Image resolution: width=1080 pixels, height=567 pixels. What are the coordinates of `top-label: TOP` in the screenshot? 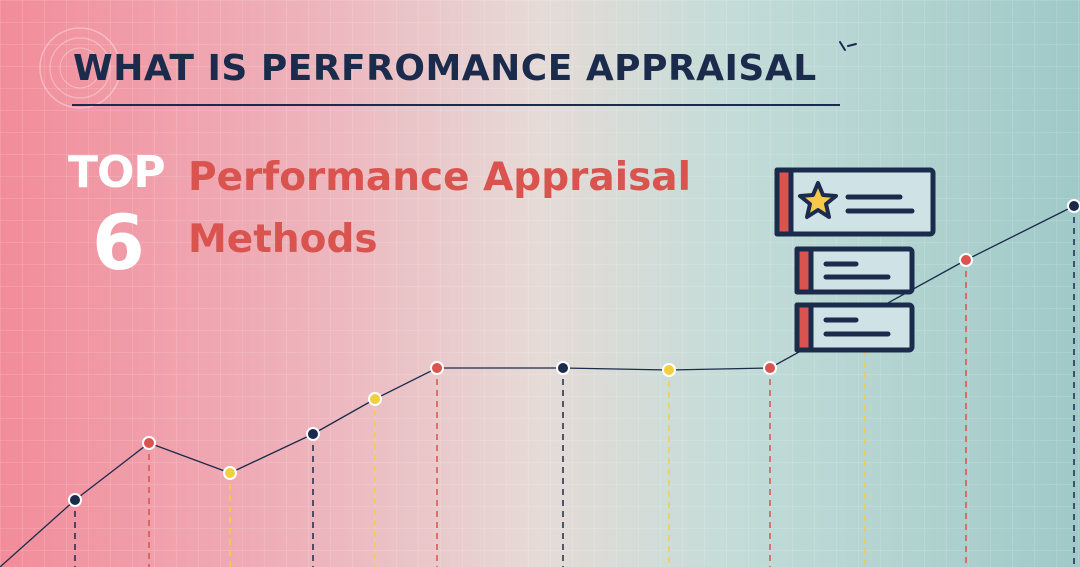 It's located at (117, 172).